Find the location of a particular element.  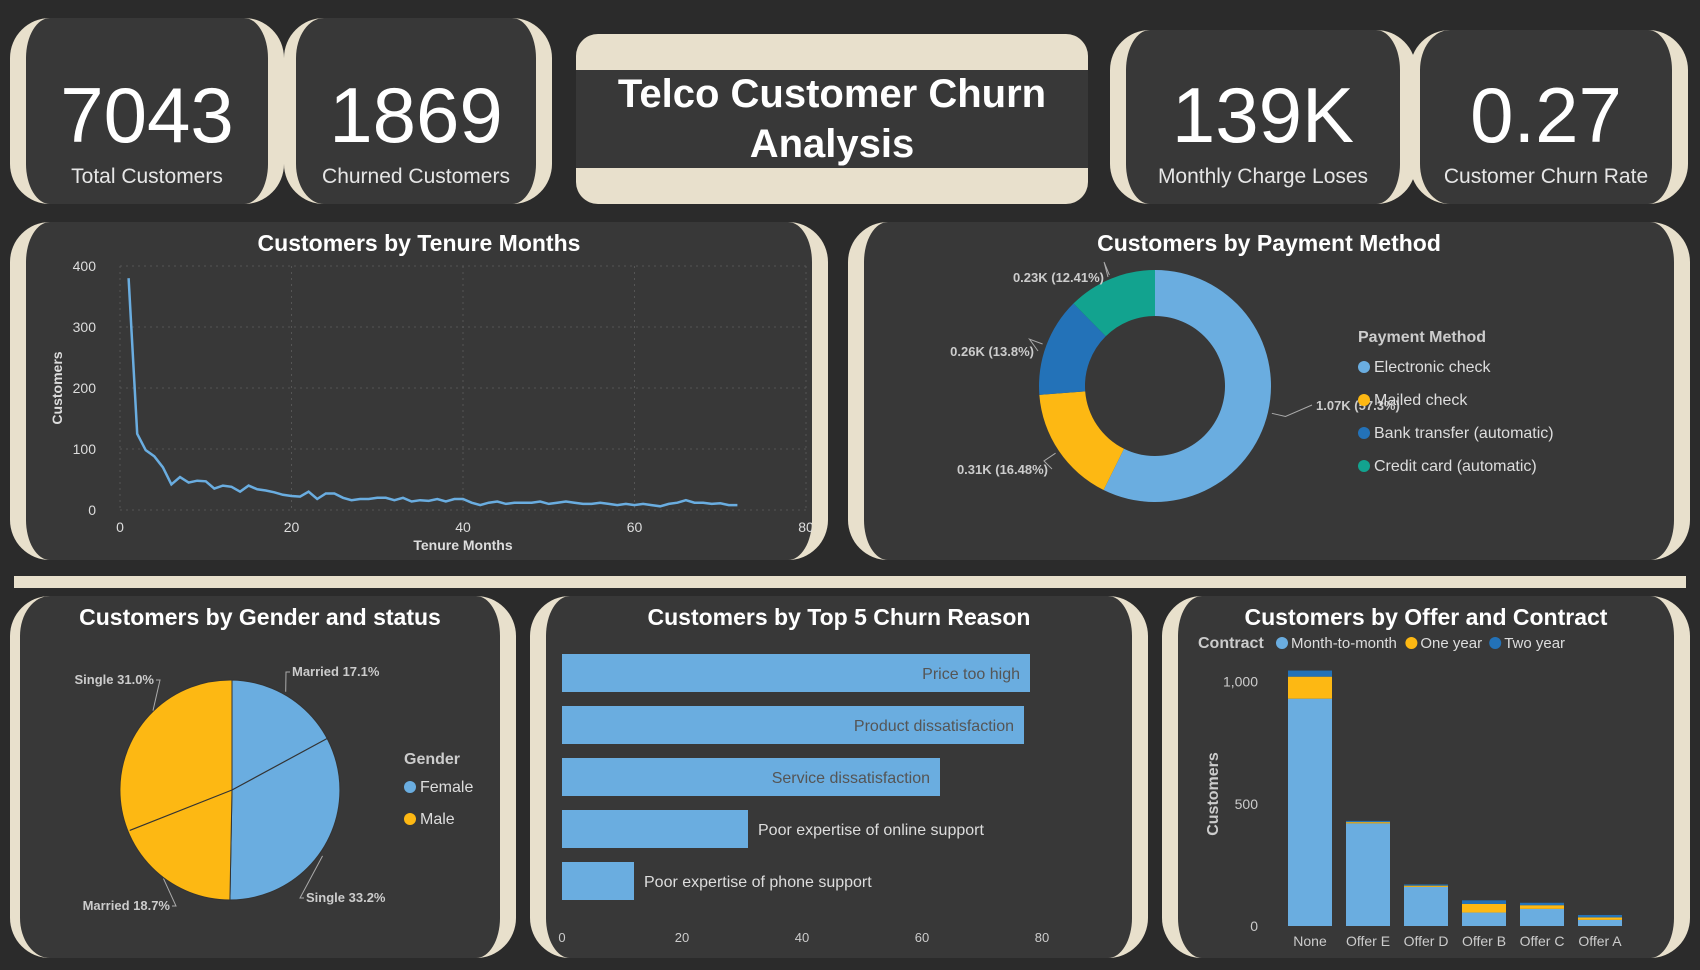

churn-reason-label: Poor expertise of phone support is located at coordinates (758, 882).